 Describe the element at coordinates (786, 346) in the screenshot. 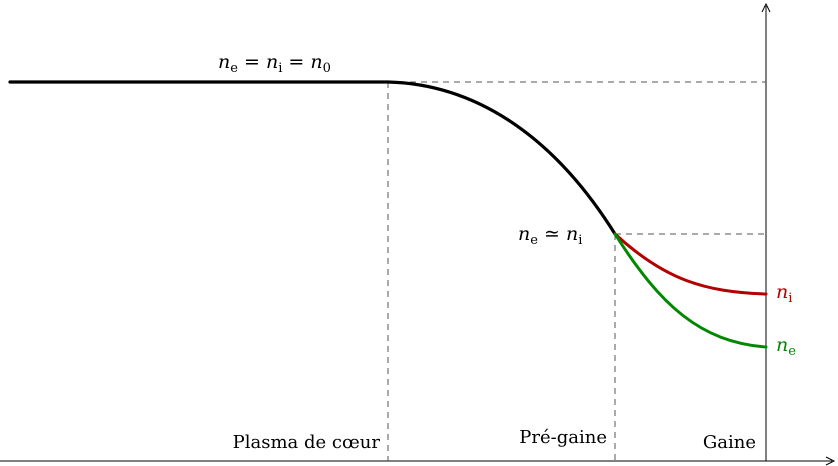

I see `electron-curve-label: ne` at that location.